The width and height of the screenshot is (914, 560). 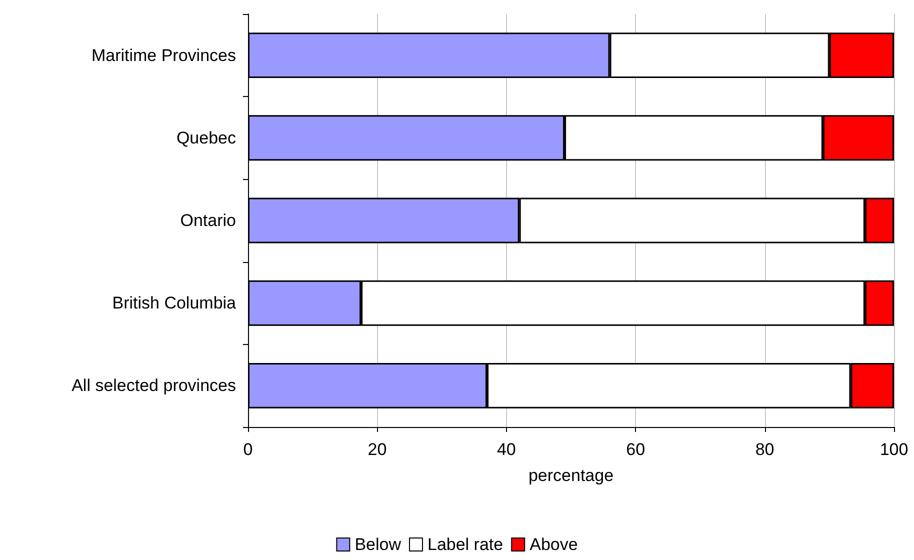 What do you see at coordinates (208, 220) in the screenshot?
I see `y-tick-label: Ontario` at bounding box center [208, 220].